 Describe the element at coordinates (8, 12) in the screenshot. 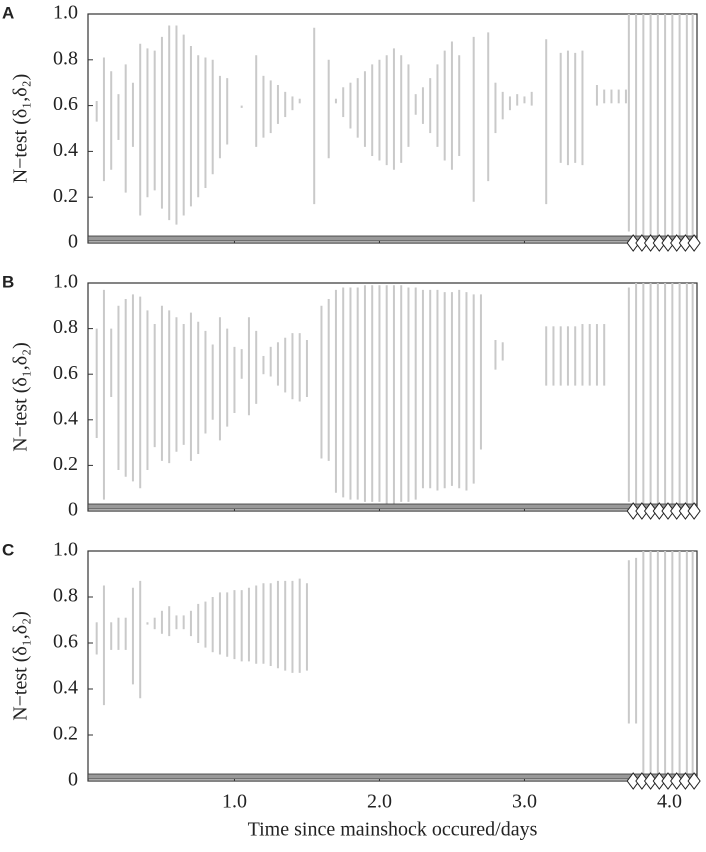

I see `panel-label: A` at that location.